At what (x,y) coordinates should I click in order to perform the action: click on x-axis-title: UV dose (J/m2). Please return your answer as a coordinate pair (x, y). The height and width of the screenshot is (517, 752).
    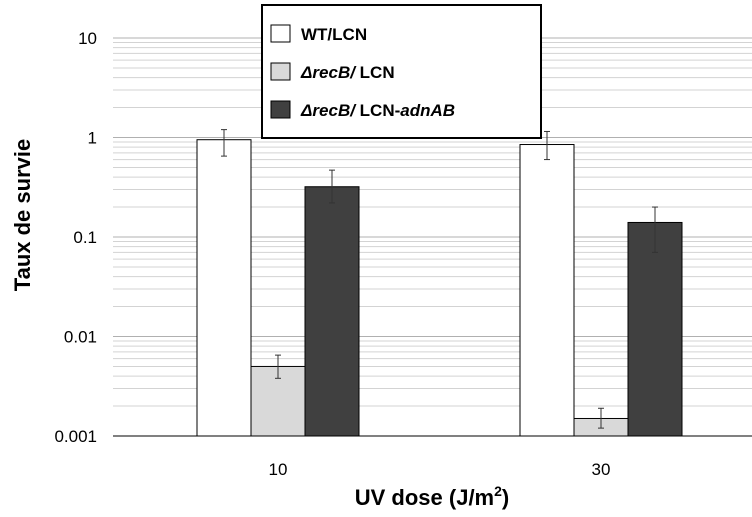
    Looking at the image, I should click on (432, 496).